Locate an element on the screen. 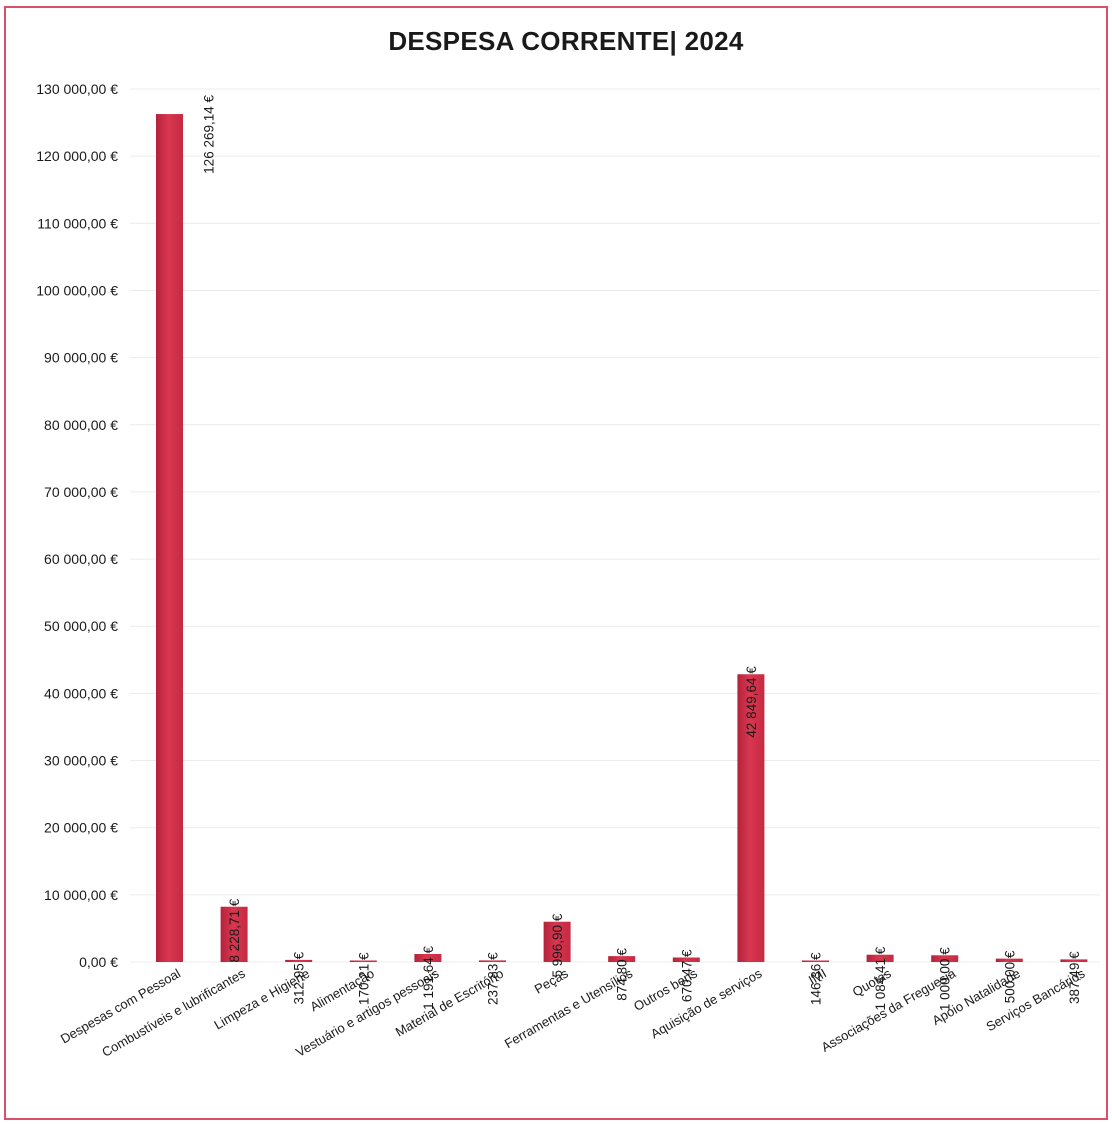 This screenshot has height=1124, width=1112. y-tick-label: 110 000,00 € is located at coordinates (77, 223).